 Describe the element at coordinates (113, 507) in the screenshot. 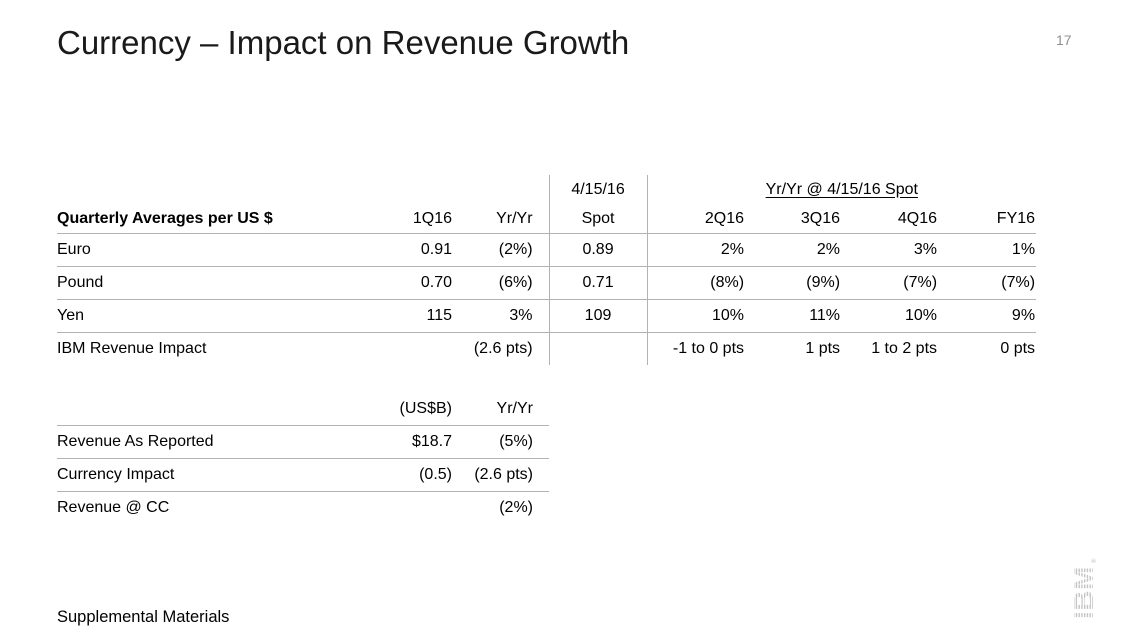

I see `row-label: Revenue @ CC` at that location.